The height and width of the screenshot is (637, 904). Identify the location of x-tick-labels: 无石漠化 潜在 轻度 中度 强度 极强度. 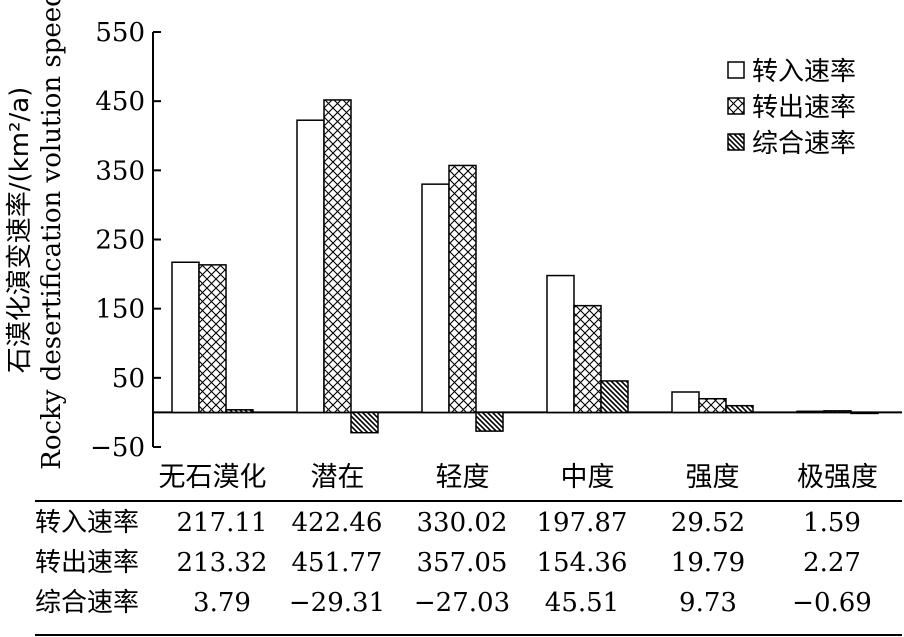
(519, 477).